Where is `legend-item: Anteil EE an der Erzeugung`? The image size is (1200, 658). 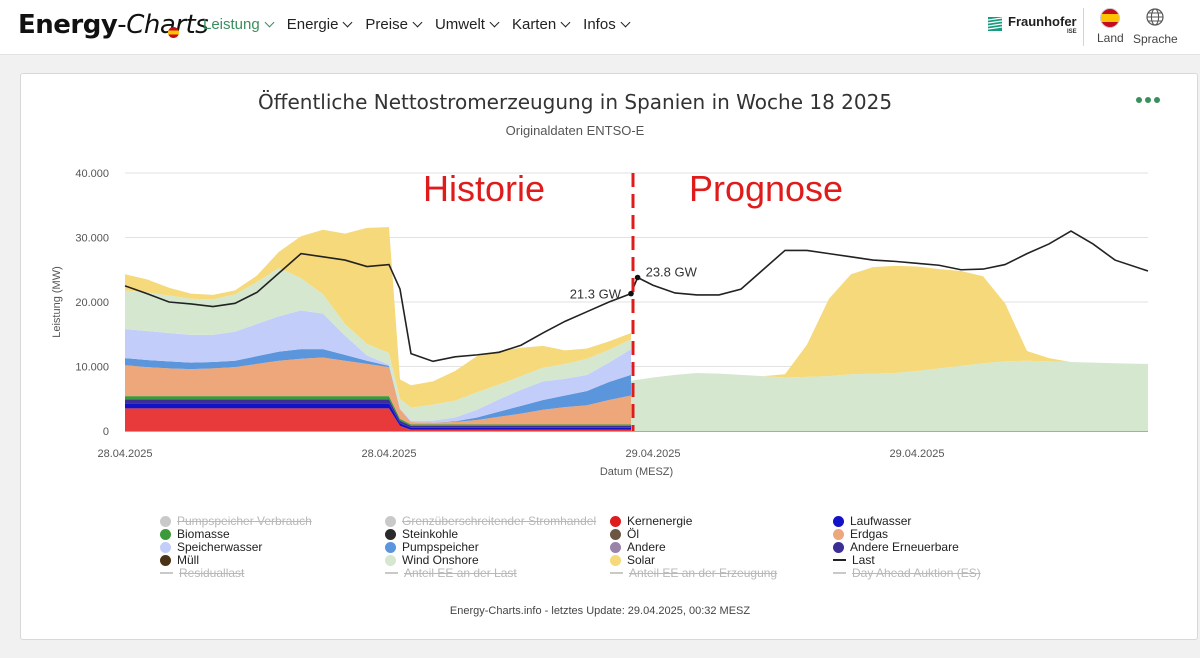 legend-item: Anteil EE an der Erzeugung is located at coordinates (693, 573).